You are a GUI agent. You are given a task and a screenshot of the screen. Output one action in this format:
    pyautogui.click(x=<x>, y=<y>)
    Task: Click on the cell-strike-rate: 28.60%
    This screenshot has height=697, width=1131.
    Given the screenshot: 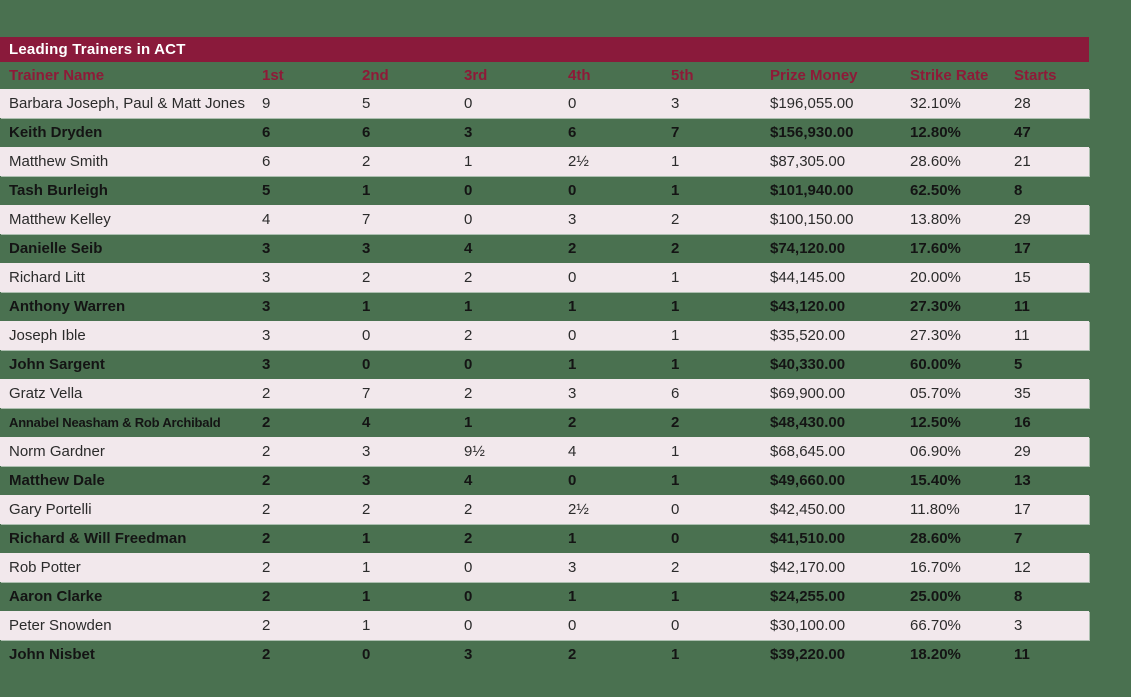 What is the action you would take?
    pyautogui.click(x=935, y=161)
    